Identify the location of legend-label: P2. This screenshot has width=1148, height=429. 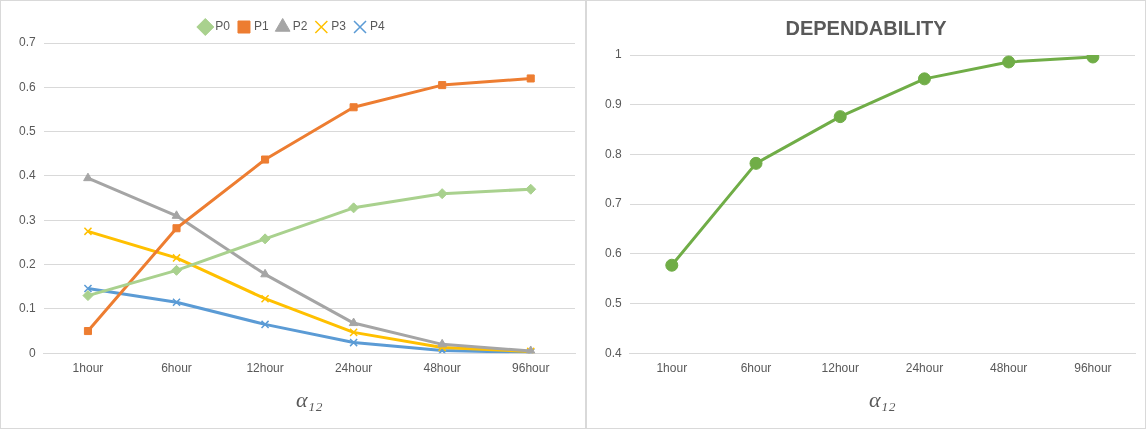
(300, 26).